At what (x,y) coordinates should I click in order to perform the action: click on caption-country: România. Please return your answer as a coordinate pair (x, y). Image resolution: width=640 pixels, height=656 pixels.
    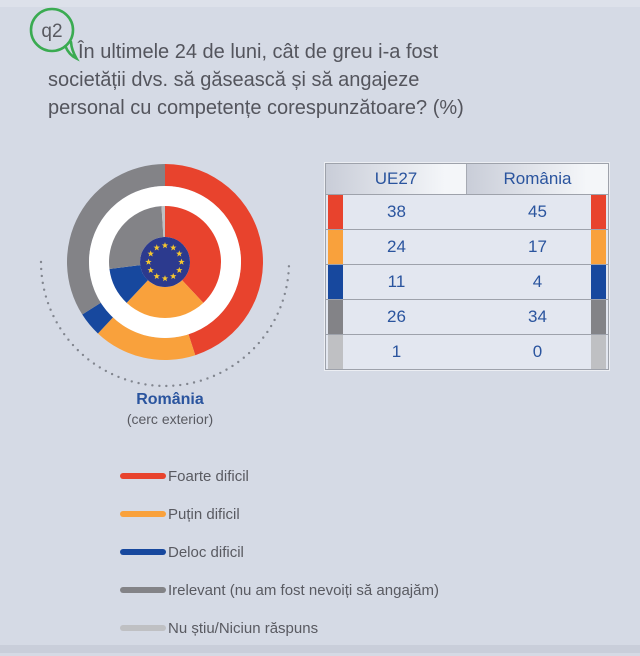
    Looking at the image, I should click on (170, 399).